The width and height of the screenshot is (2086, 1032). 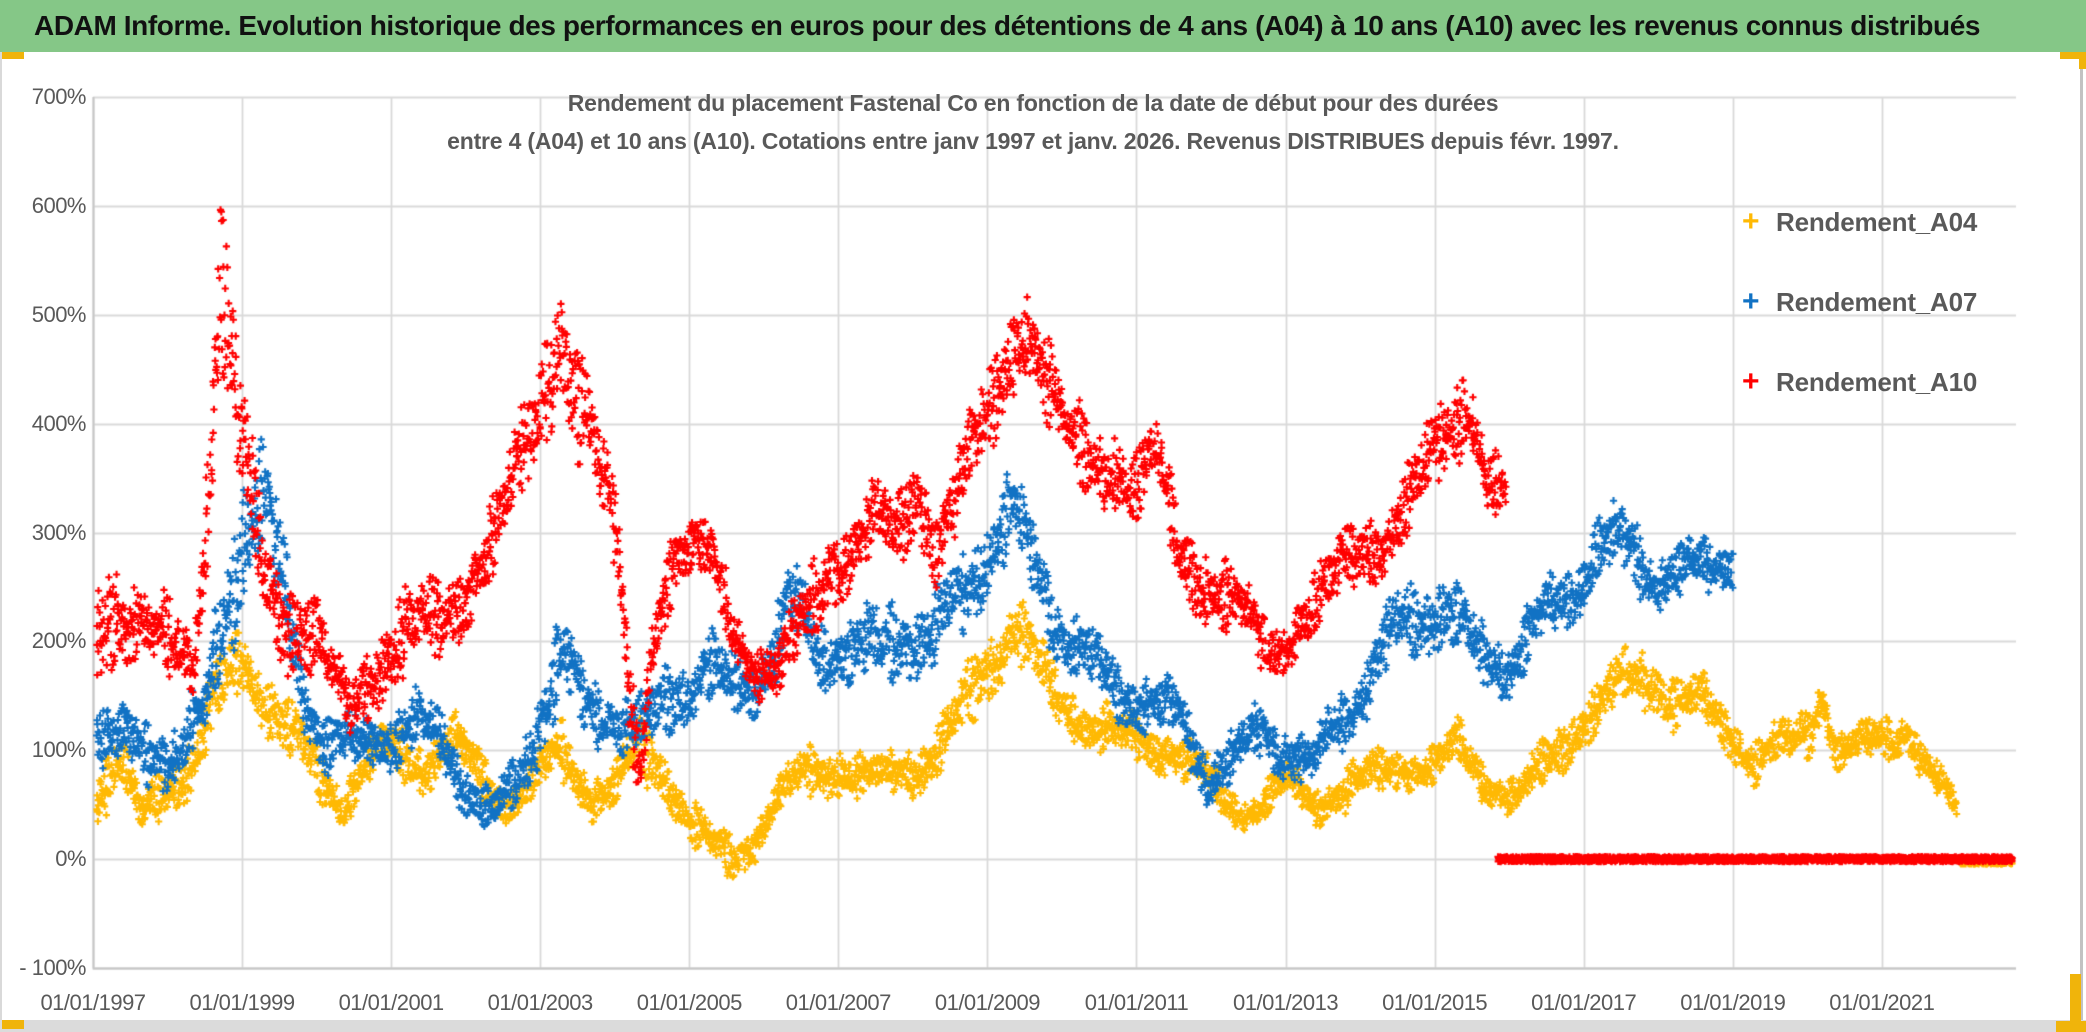 I want to click on y-axis-tick-label: - 100%, so click(x=52, y=967).